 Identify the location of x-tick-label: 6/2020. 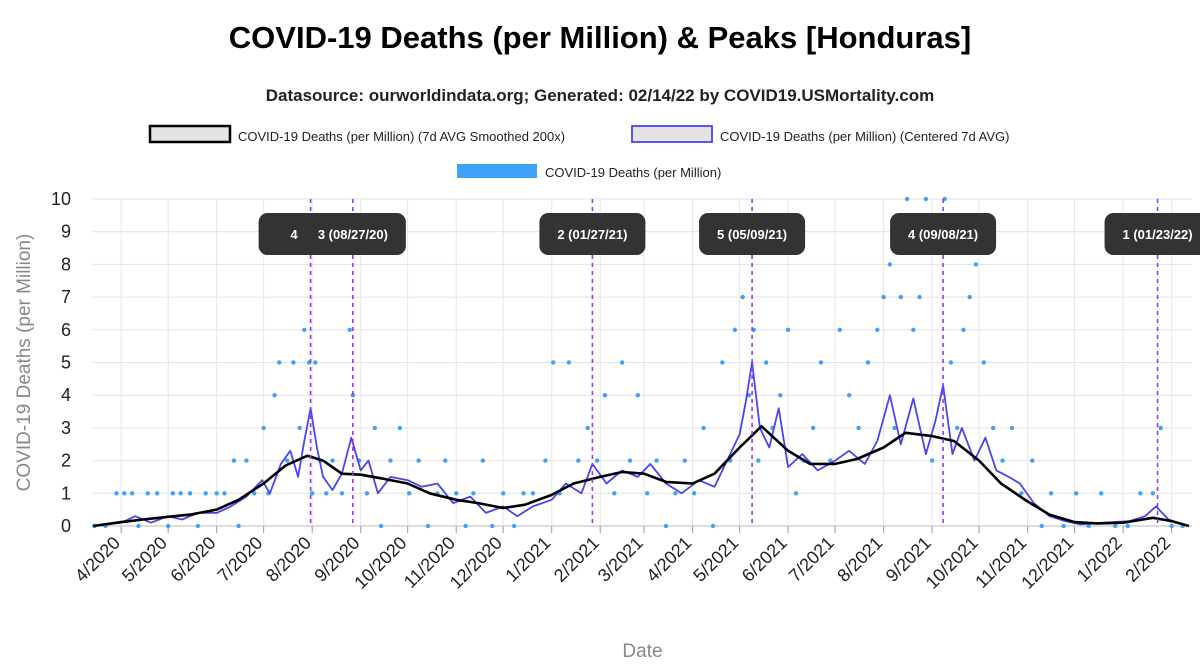
(192, 559).